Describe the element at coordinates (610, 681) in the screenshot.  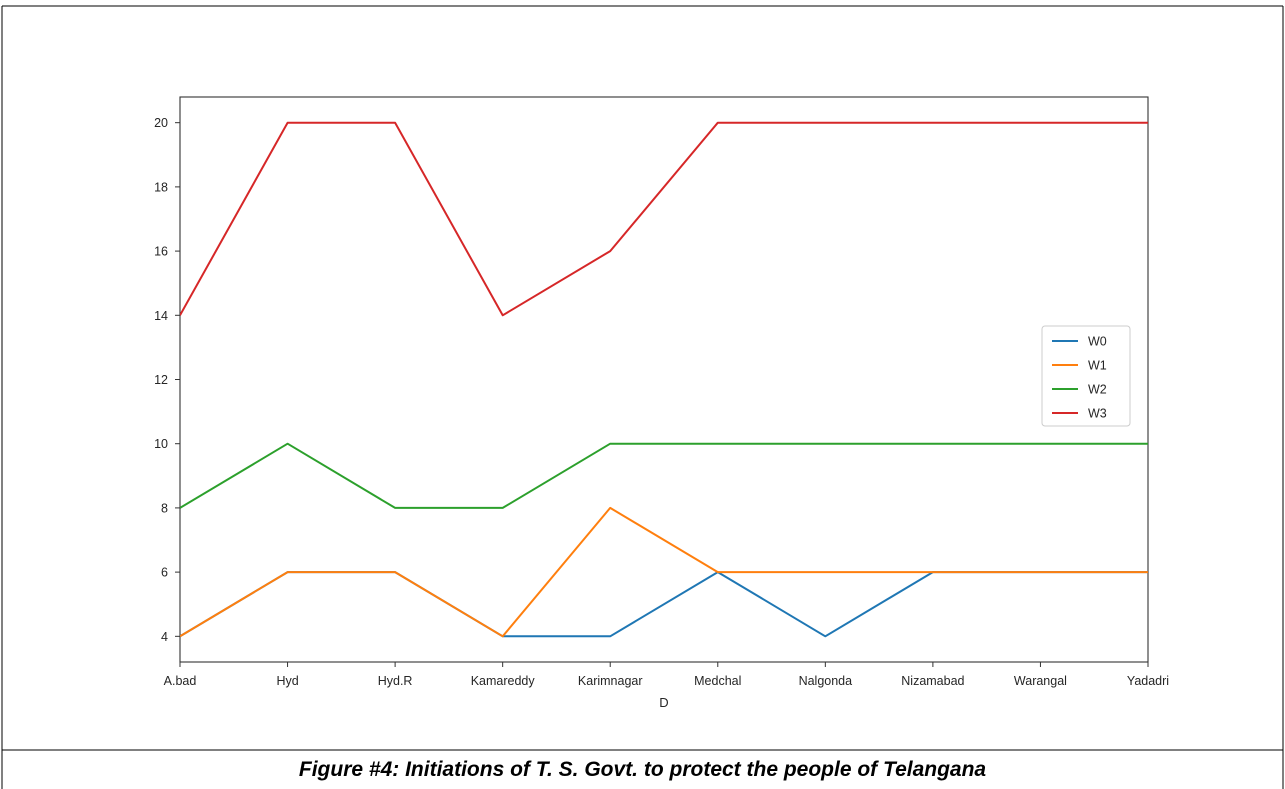
I see `x-tick-label: Karimnagar` at that location.